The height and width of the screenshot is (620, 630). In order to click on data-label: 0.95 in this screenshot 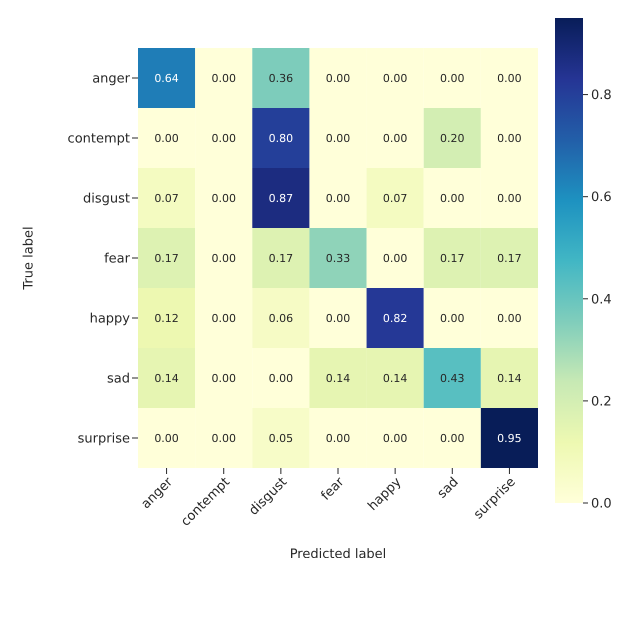, I will do `click(509, 438)`.